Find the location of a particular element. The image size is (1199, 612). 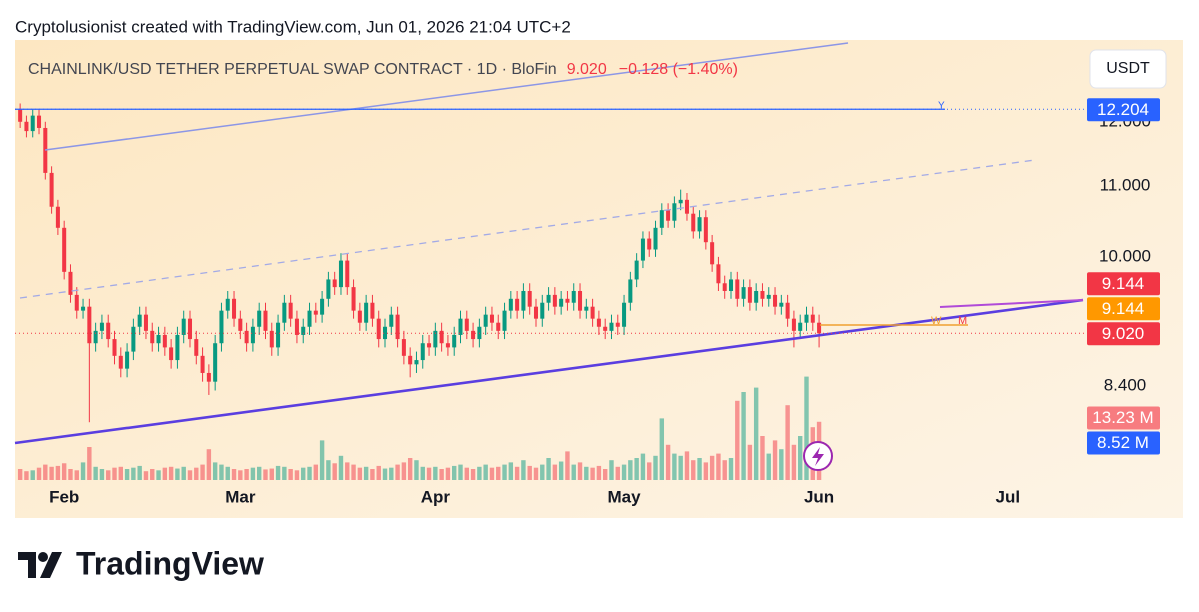

price-label: 9.020 is located at coordinates (1123, 333).